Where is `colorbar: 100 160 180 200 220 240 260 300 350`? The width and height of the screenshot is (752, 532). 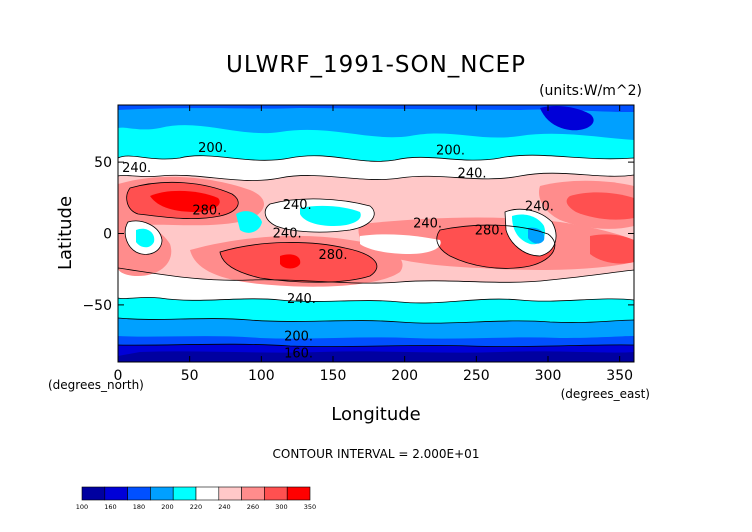 colorbar: 100 160 180 200 220 240 260 300 350 is located at coordinates (196, 498).